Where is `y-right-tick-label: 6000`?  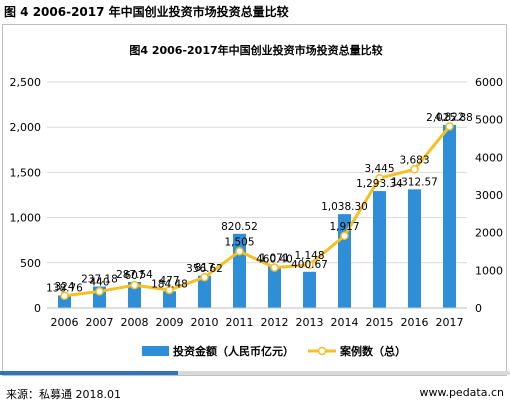 y-right-tick-label: 6000 is located at coordinates (489, 82).